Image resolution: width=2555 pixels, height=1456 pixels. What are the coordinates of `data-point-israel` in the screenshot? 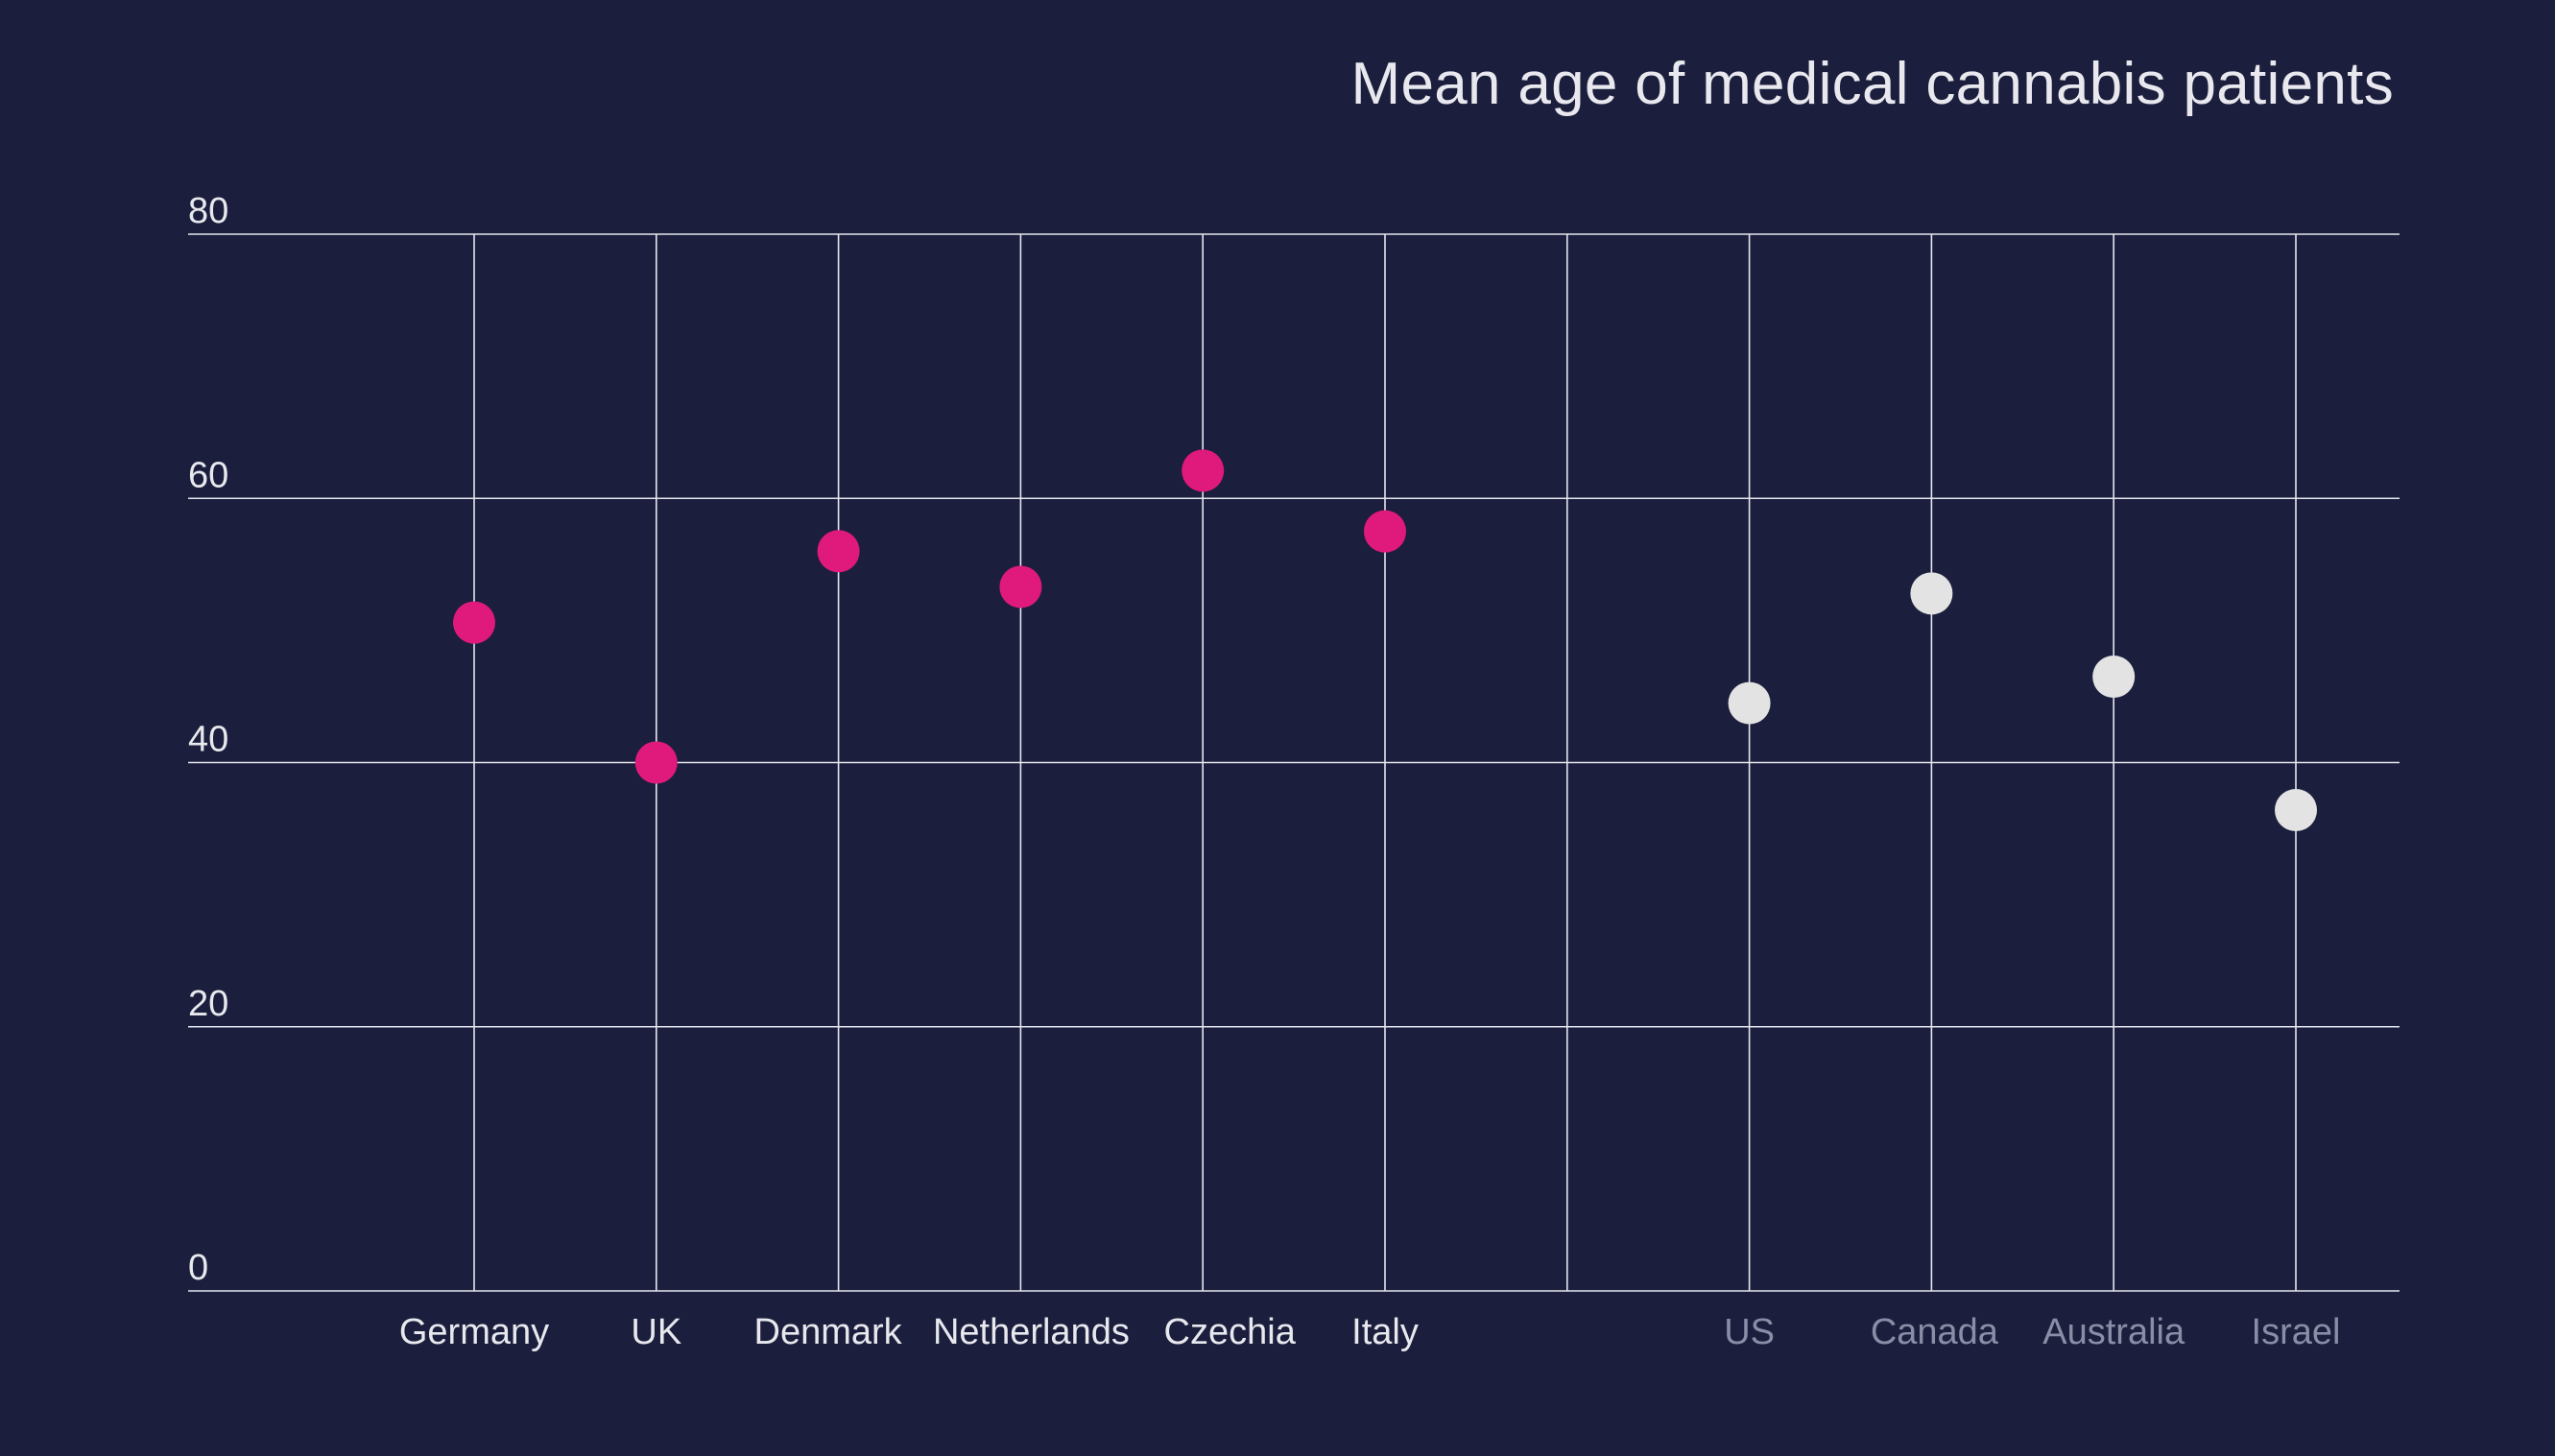 It's located at (2296, 810).